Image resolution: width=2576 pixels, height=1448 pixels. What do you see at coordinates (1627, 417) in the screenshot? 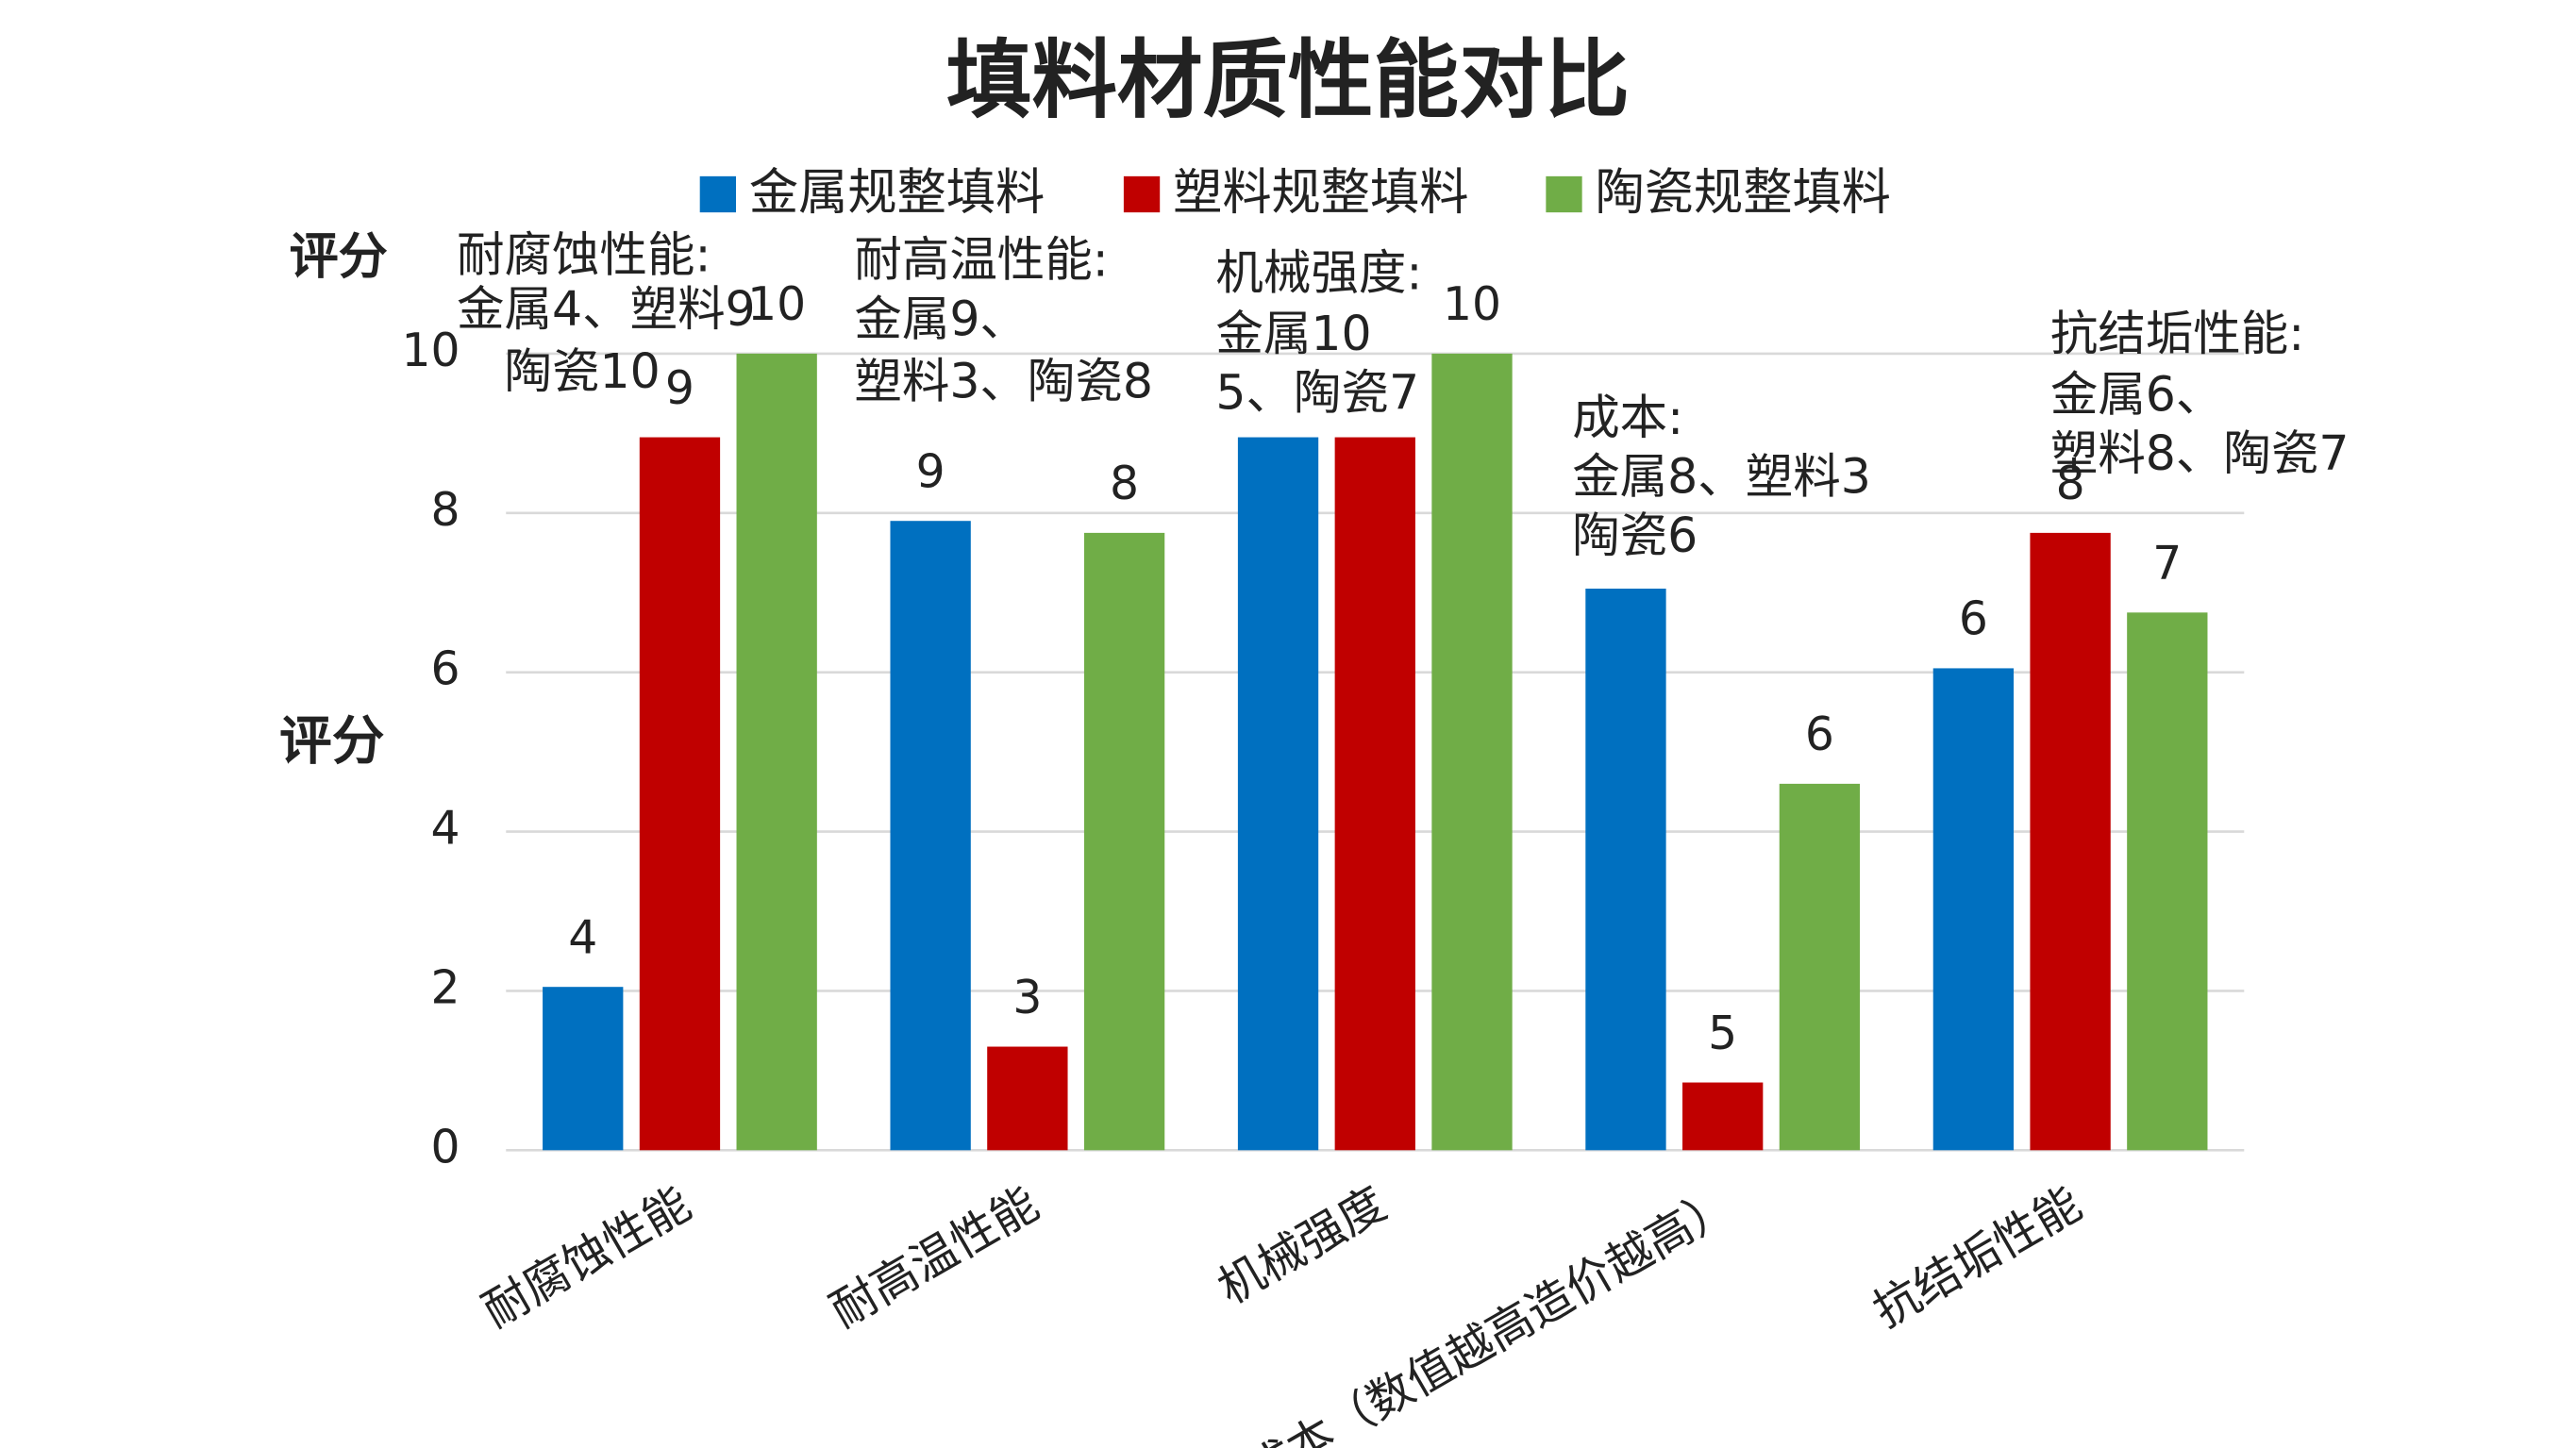
I see `annotation: 成本:` at bounding box center [1627, 417].